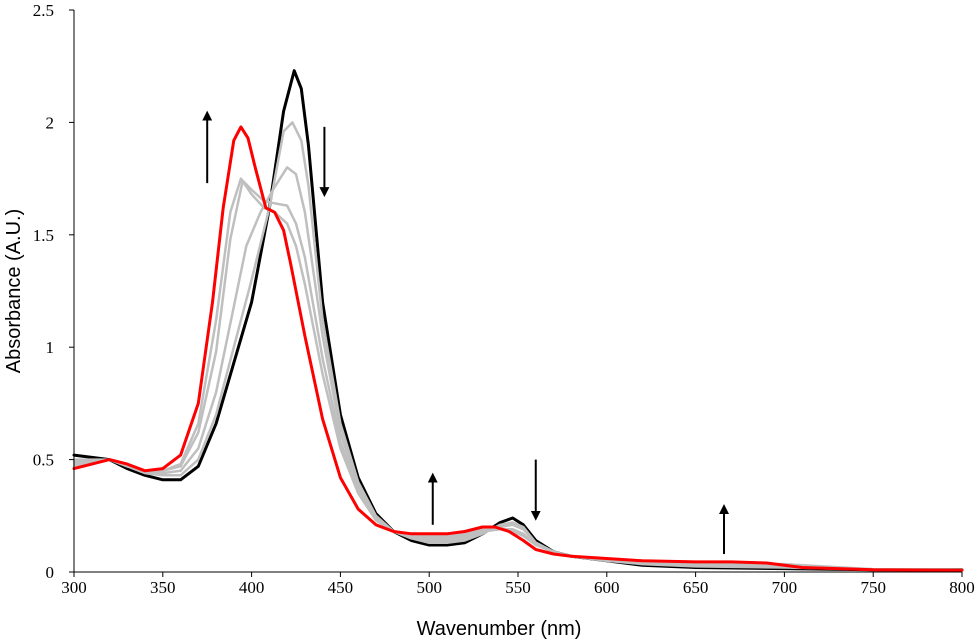 This screenshot has height=643, width=979. I want to click on x-tick-label: 750, so click(873, 587).